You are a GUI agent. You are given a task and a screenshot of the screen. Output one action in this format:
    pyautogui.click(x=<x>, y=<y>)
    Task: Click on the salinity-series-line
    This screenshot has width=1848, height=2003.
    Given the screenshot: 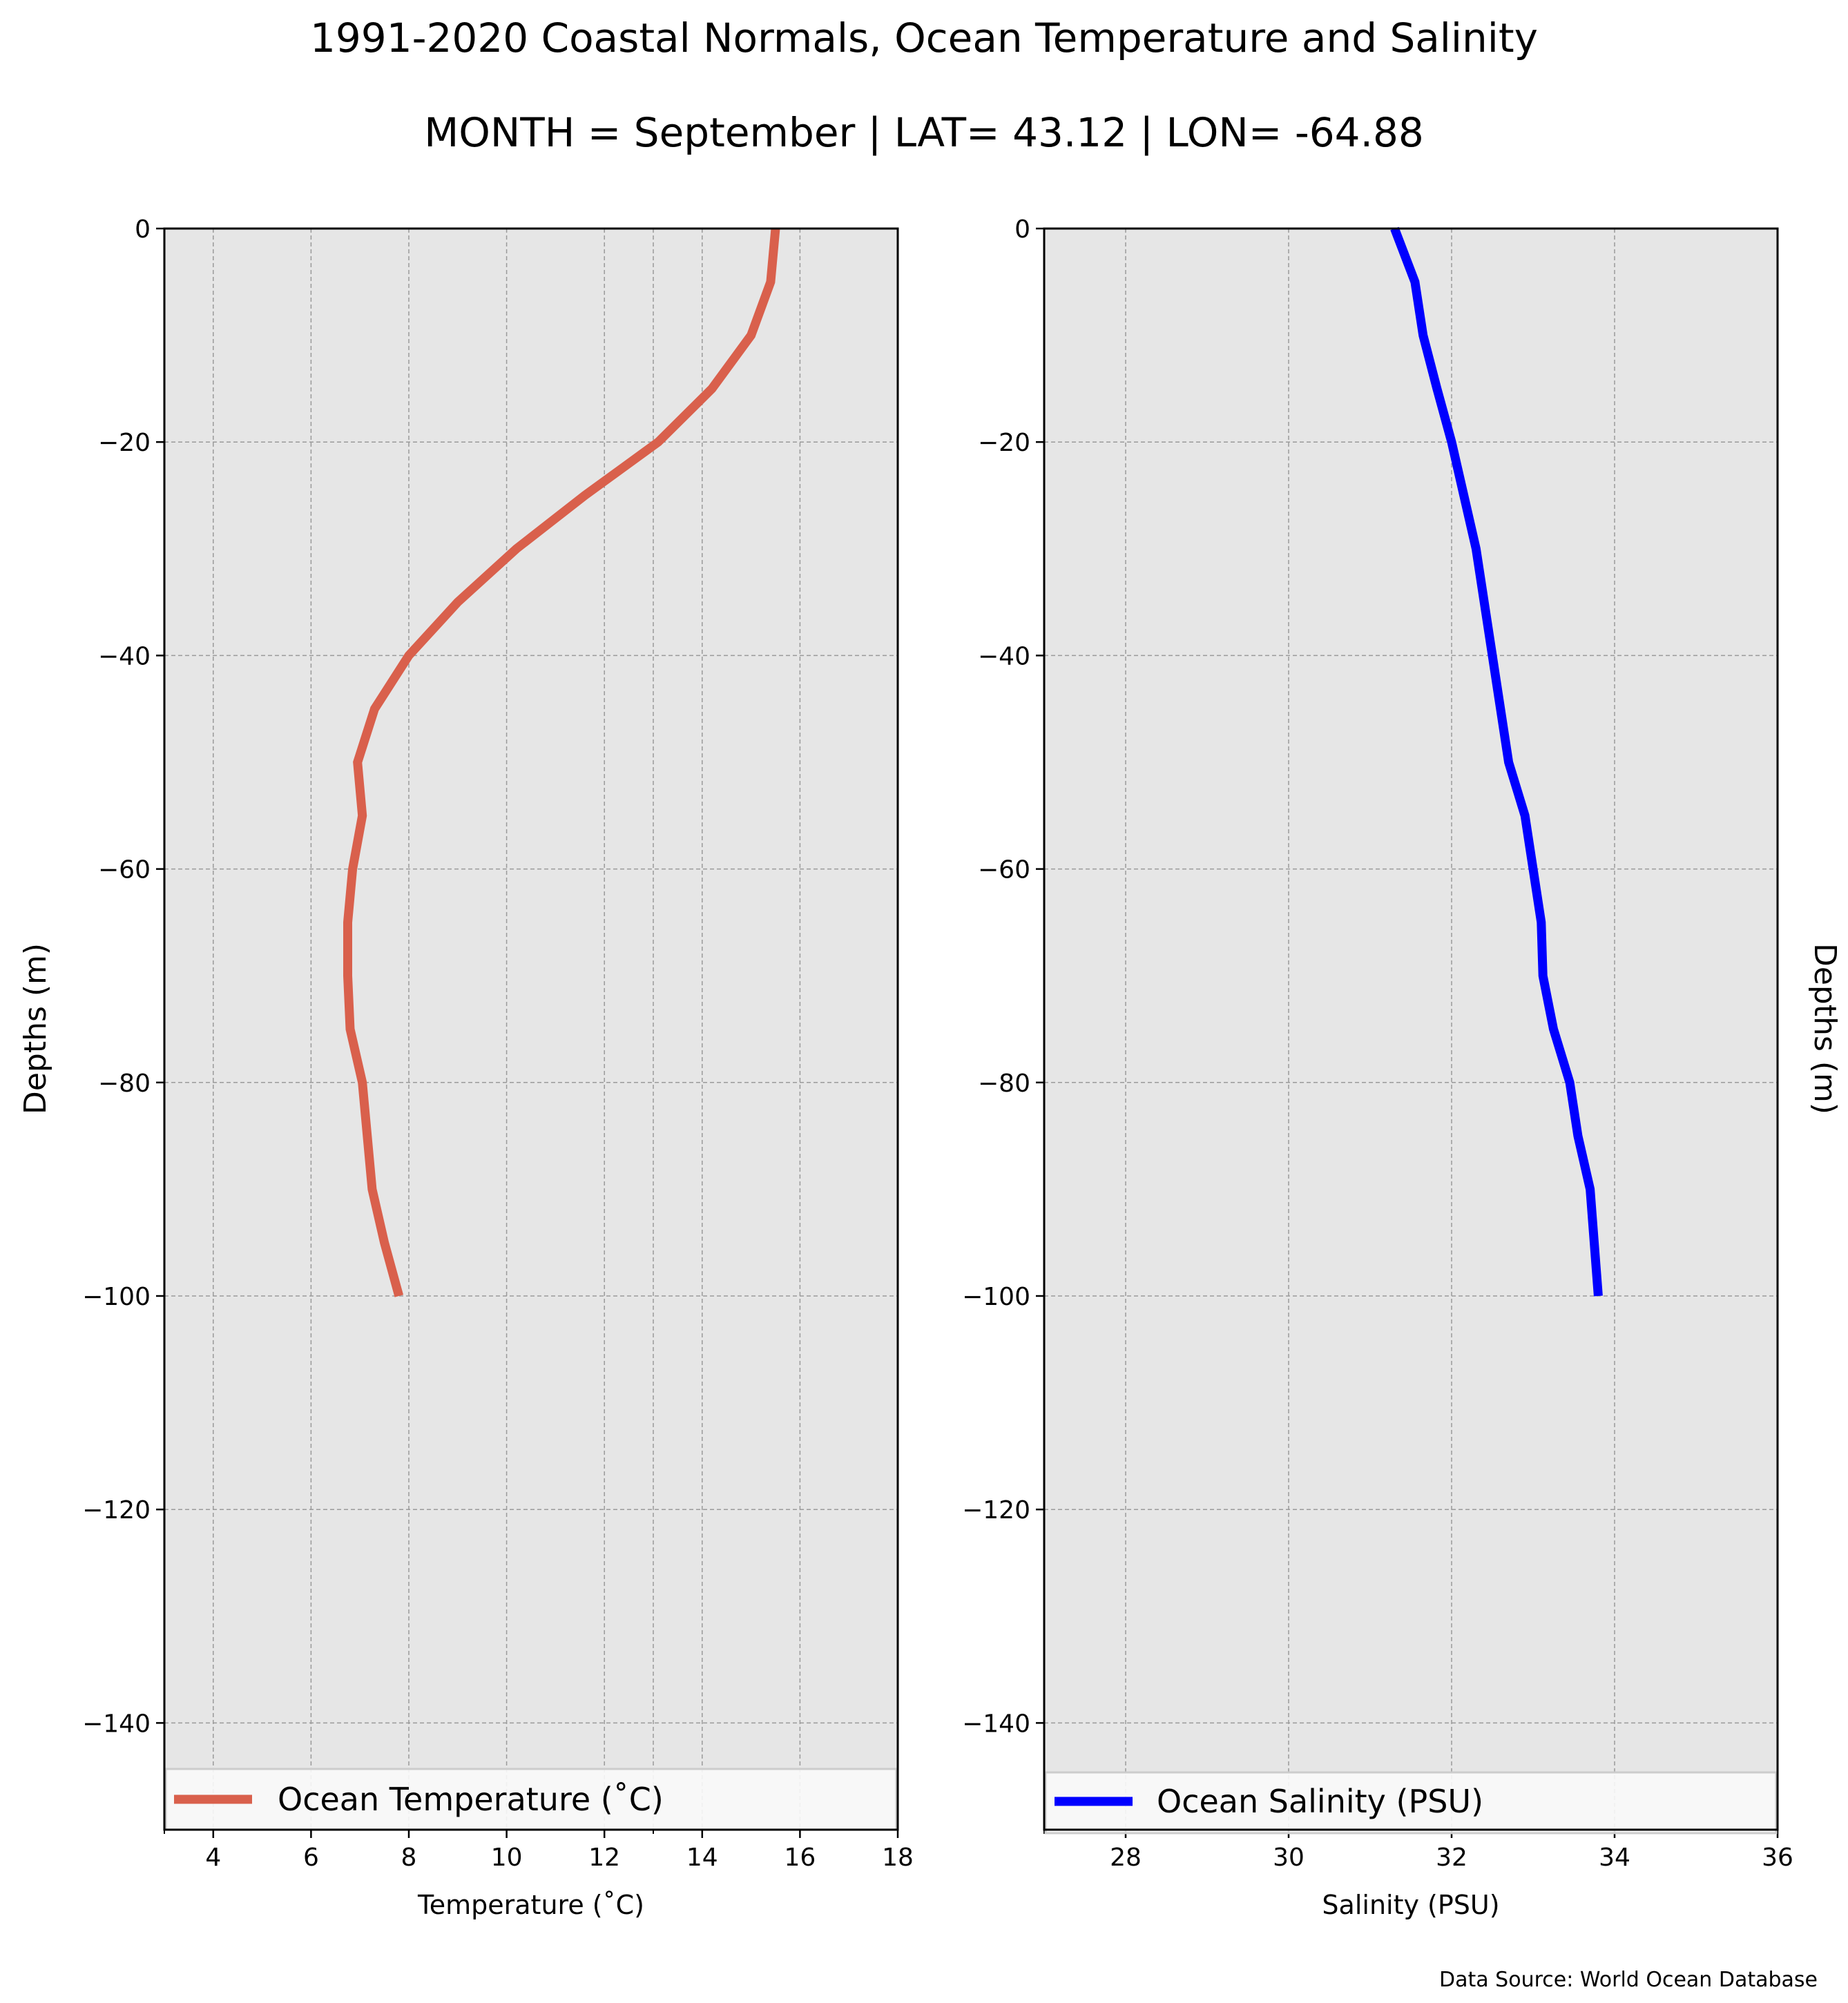 What is the action you would take?
    pyautogui.click(x=1496, y=762)
    